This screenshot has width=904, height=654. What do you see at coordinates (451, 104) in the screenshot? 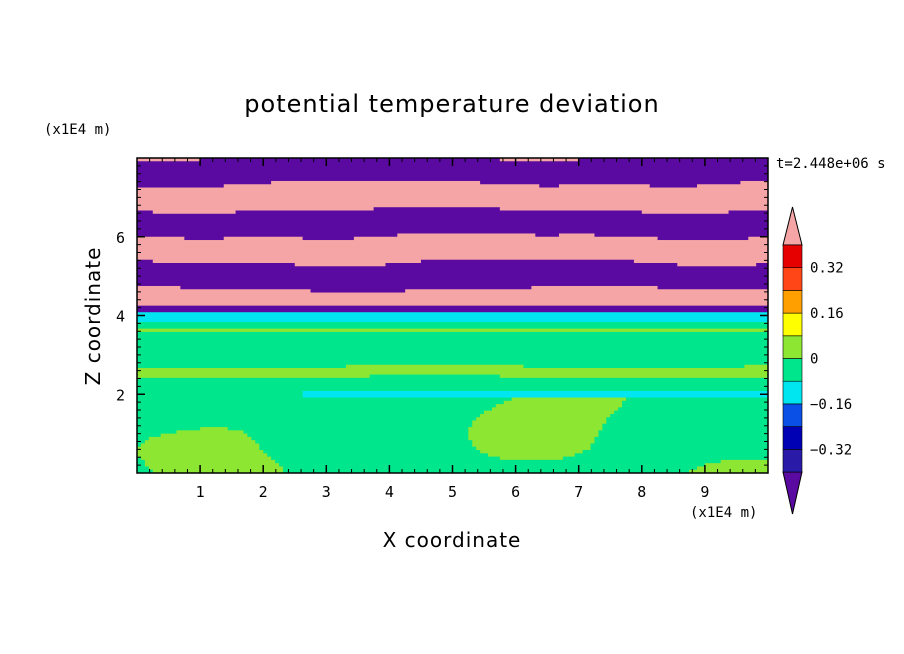
I see `chart-title: potential temperature deviation` at bounding box center [451, 104].